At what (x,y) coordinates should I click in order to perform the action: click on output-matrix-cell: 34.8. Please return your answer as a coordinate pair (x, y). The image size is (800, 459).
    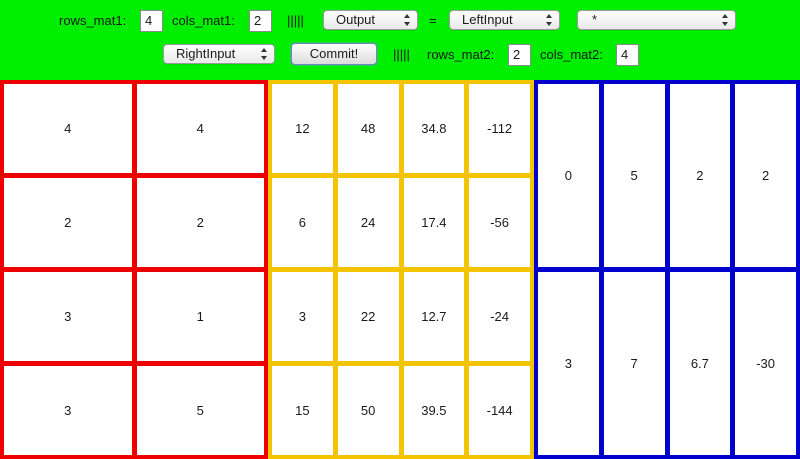
    Looking at the image, I should click on (434, 128).